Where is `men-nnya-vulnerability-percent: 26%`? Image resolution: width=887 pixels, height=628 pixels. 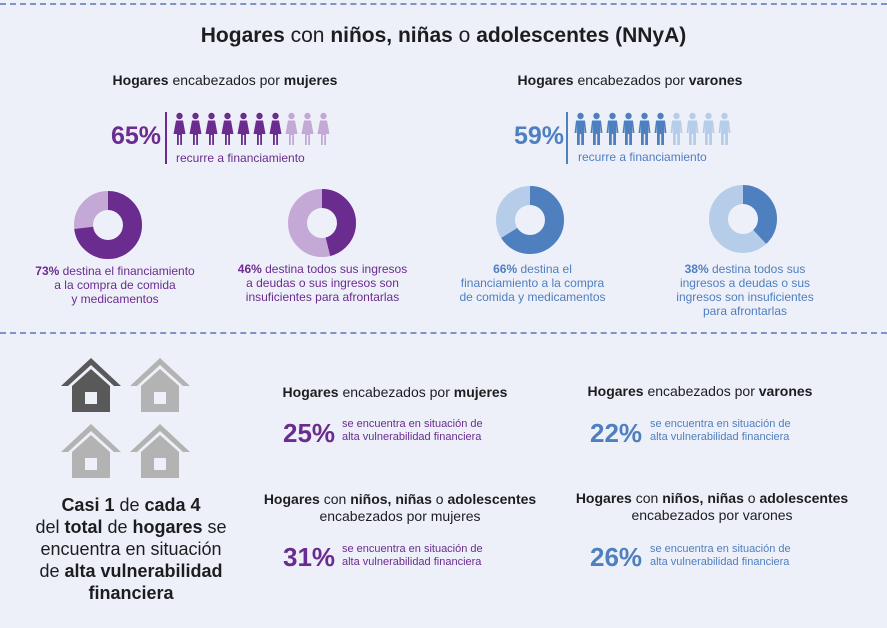 men-nnya-vulnerability-percent: 26% is located at coordinates (616, 557).